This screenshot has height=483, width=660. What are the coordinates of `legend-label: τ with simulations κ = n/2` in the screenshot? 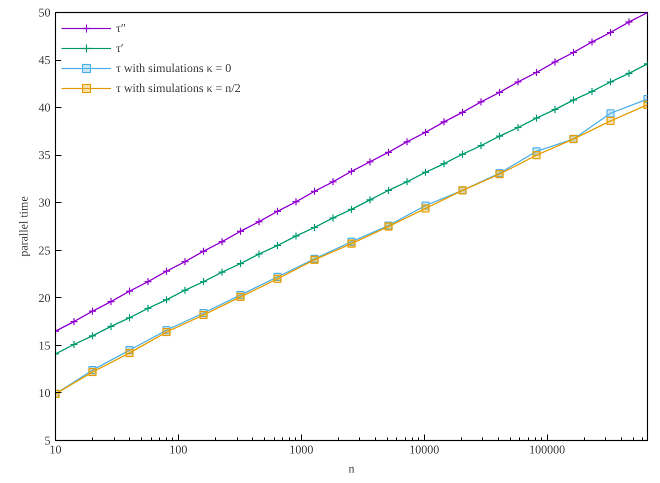 It's located at (178, 88).